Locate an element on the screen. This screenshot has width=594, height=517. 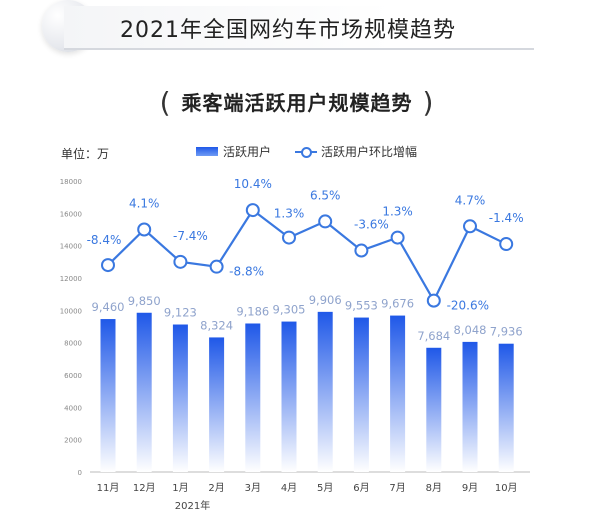
page-title: 2021年全国网约车市场规模趋势 is located at coordinates (288, 30).